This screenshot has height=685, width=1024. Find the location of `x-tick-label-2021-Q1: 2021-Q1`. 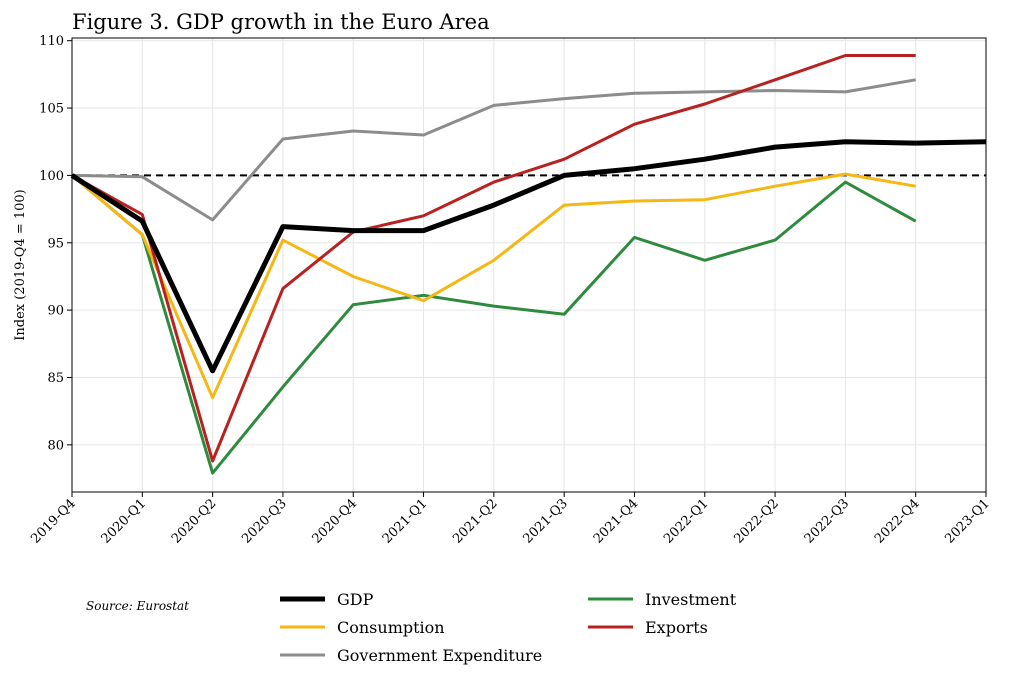

x-tick-label-2021-Q1: 2021-Q1 is located at coordinates (405, 521).